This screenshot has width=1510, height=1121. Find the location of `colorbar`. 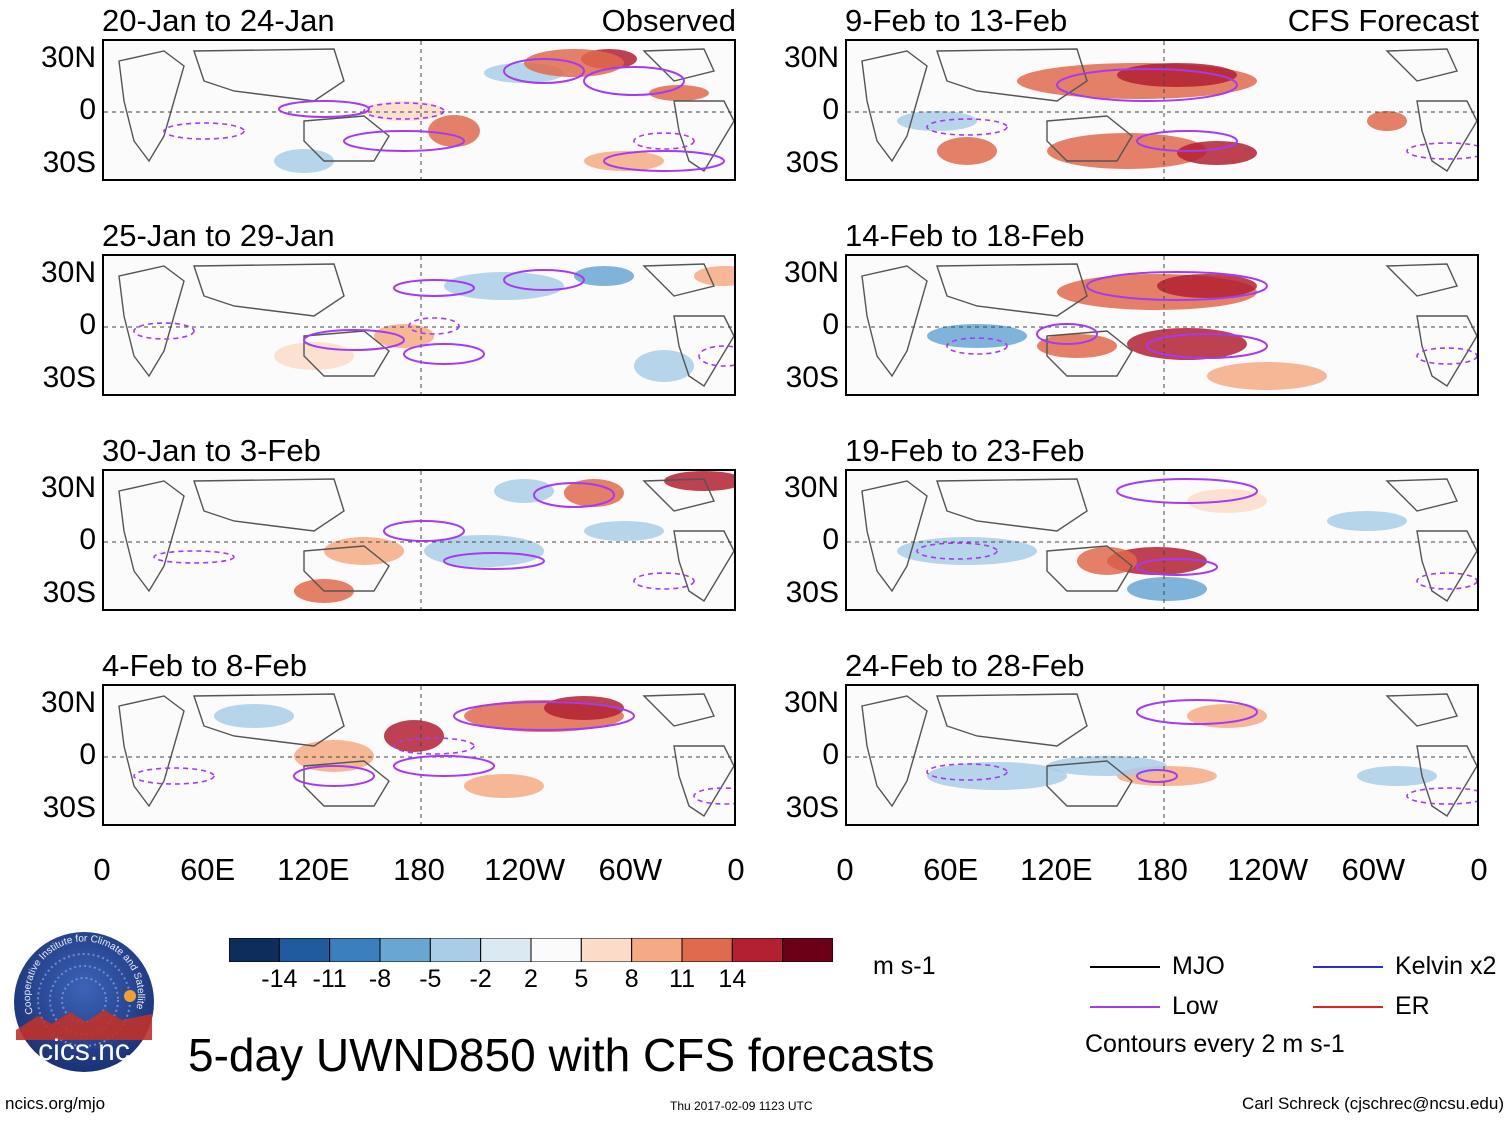

colorbar is located at coordinates (531, 950).